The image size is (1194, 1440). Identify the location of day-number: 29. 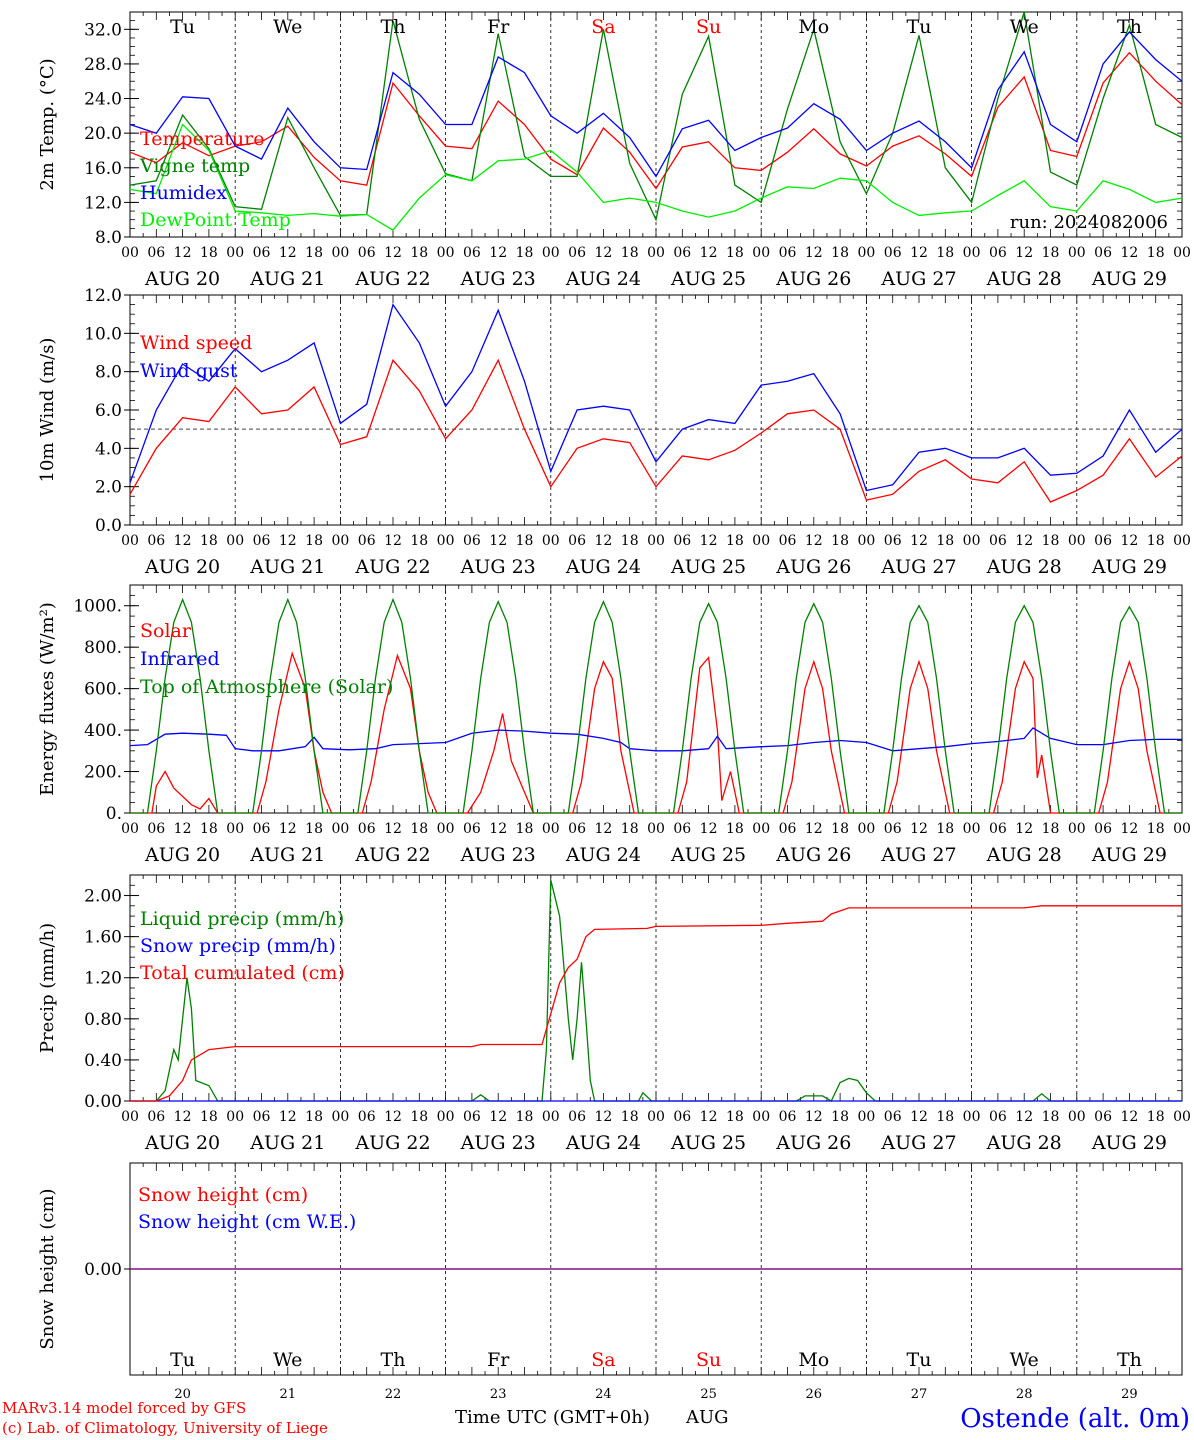
(1129, 1394).